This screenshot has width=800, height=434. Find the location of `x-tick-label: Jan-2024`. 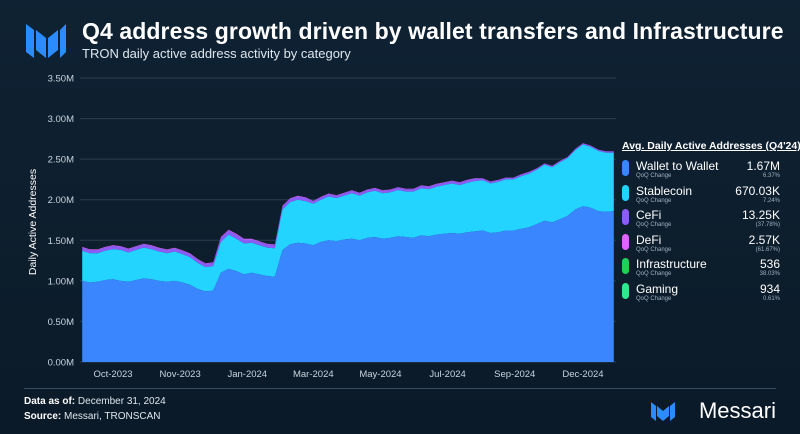

x-tick-label: Jan-2024 is located at coordinates (247, 374).